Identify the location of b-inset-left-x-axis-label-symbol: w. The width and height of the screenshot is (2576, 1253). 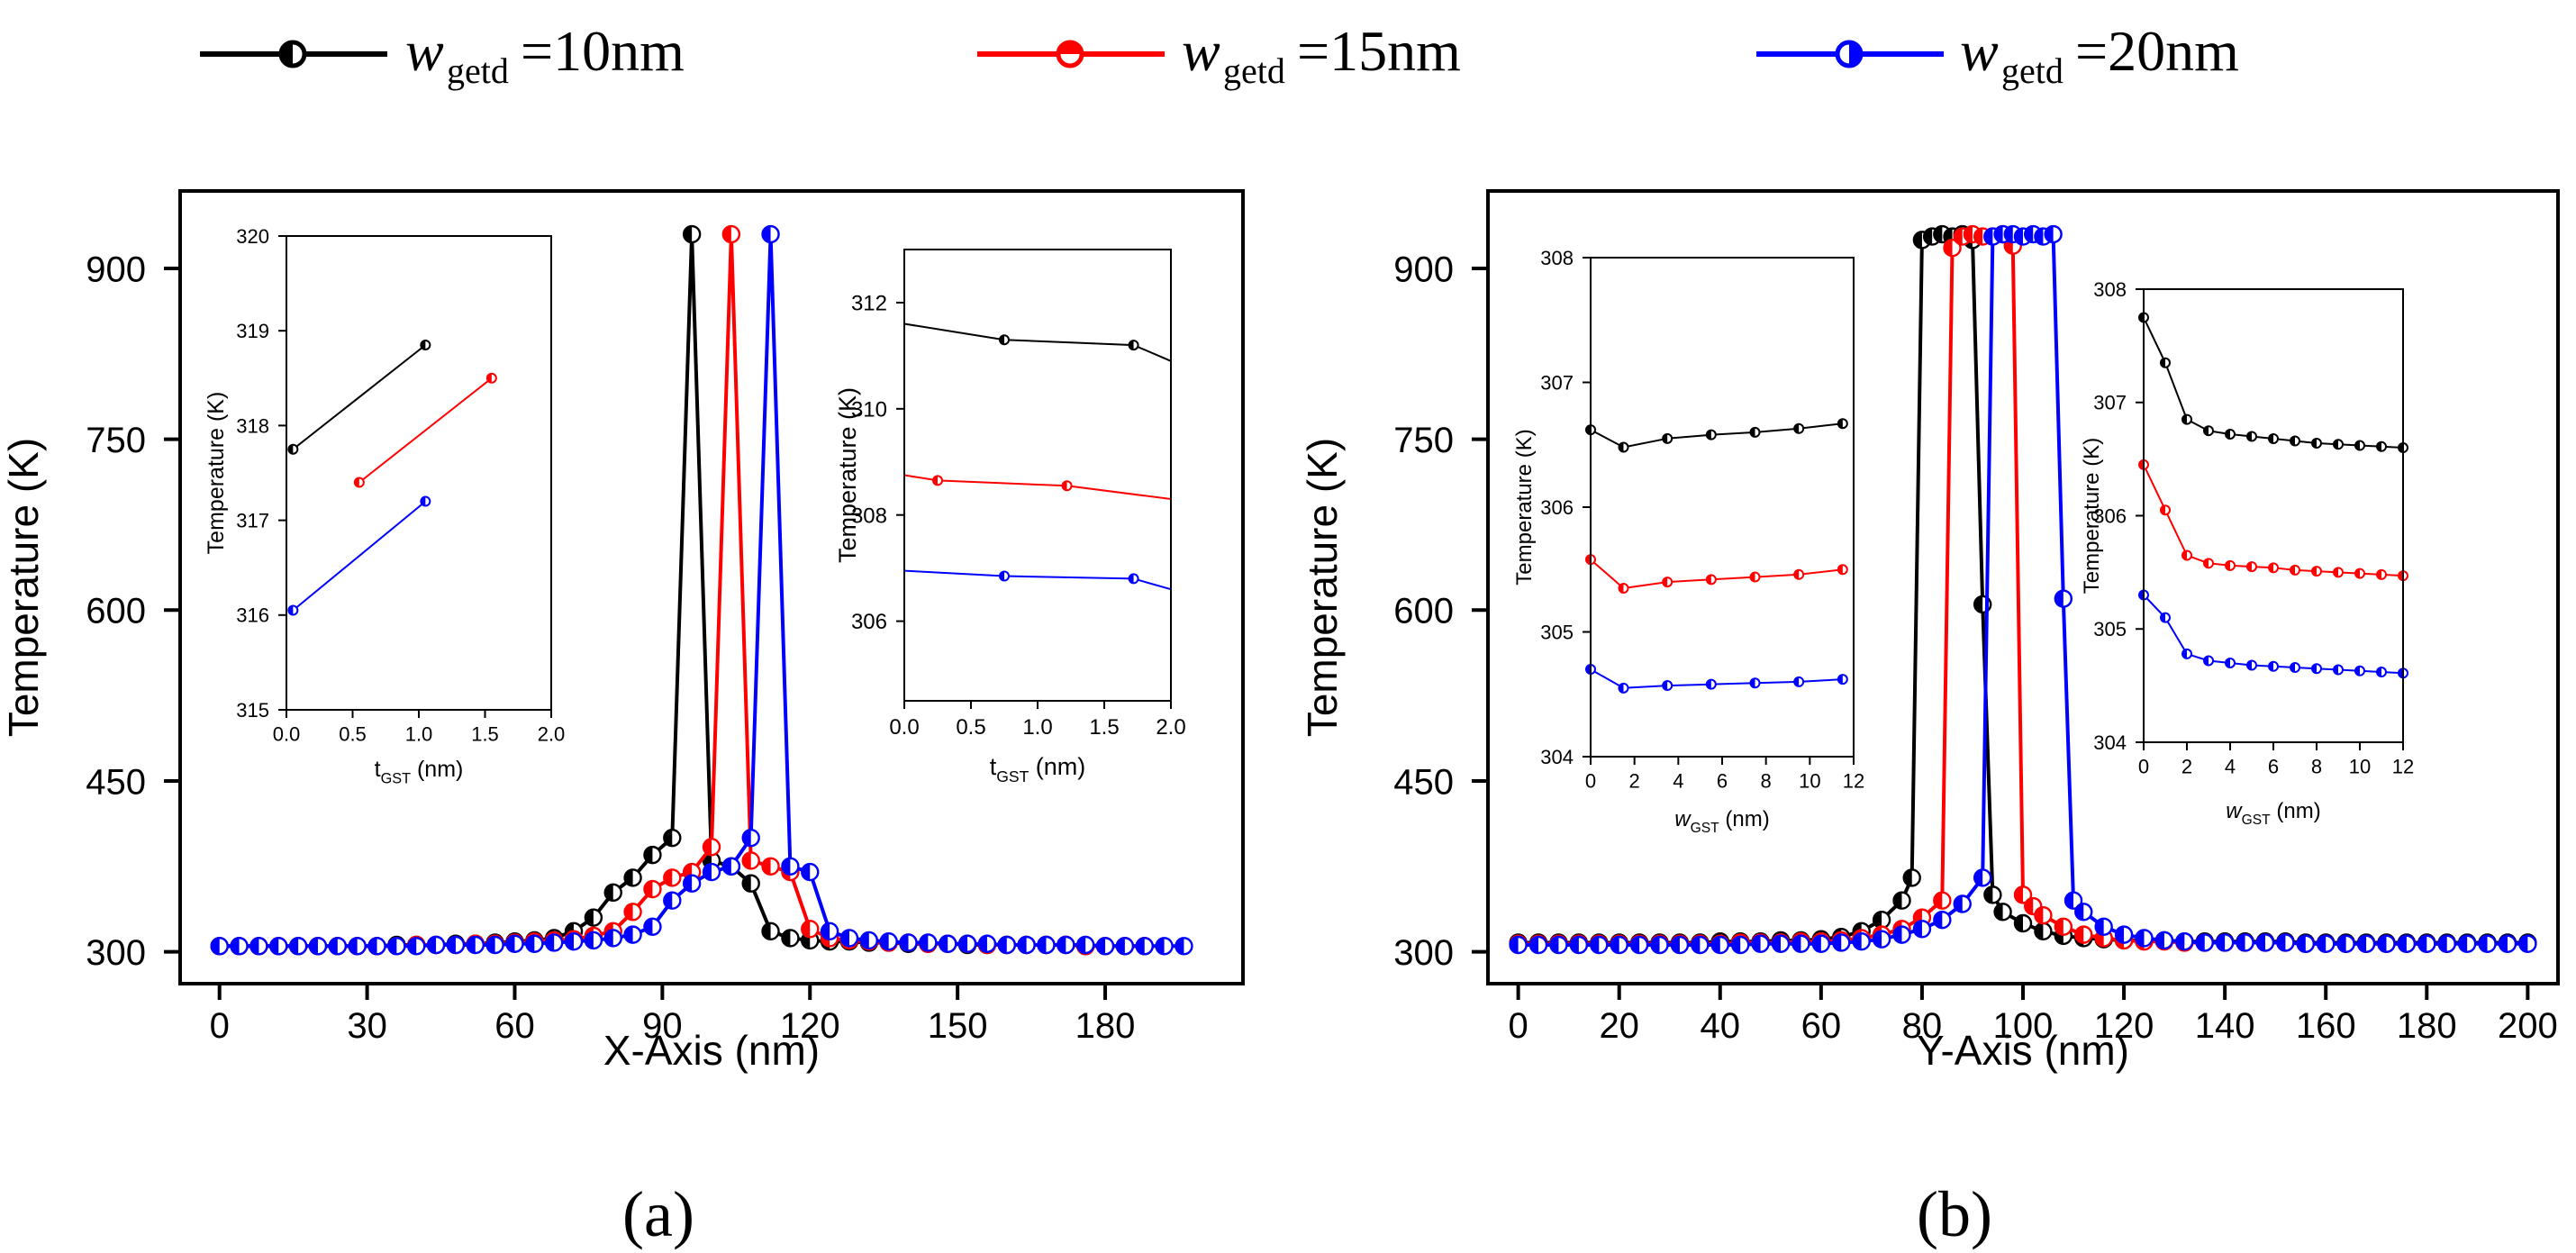
(1683, 819).